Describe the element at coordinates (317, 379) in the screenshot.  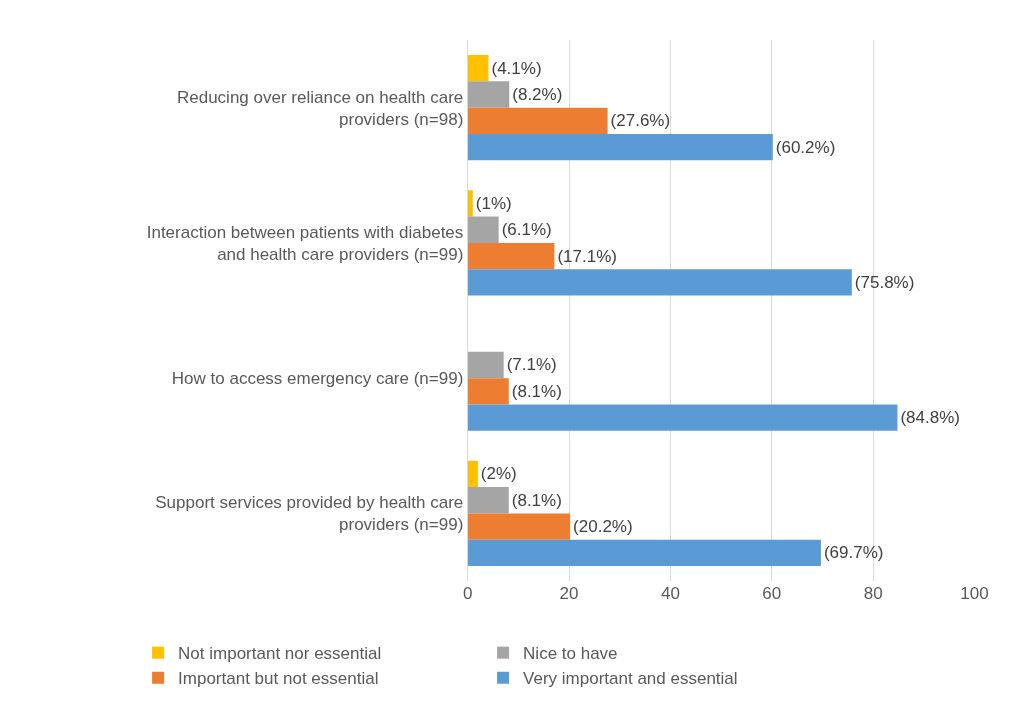
I see `y-tick-label: How to access emergency care (n=99)` at that location.